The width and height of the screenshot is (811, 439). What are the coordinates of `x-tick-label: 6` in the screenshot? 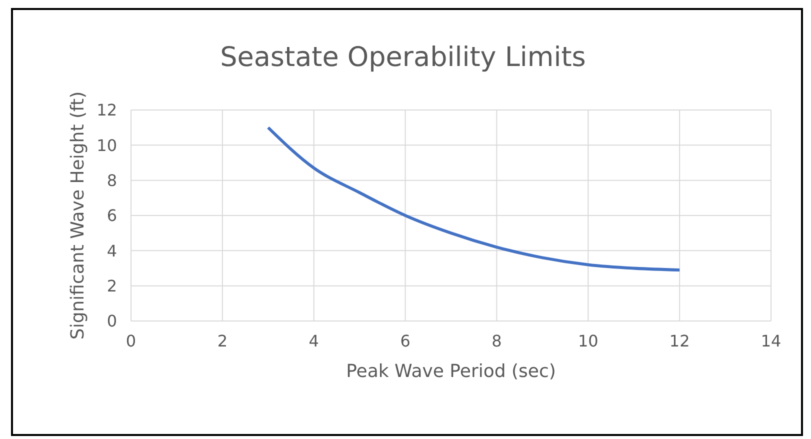 It's located at (405, 340).